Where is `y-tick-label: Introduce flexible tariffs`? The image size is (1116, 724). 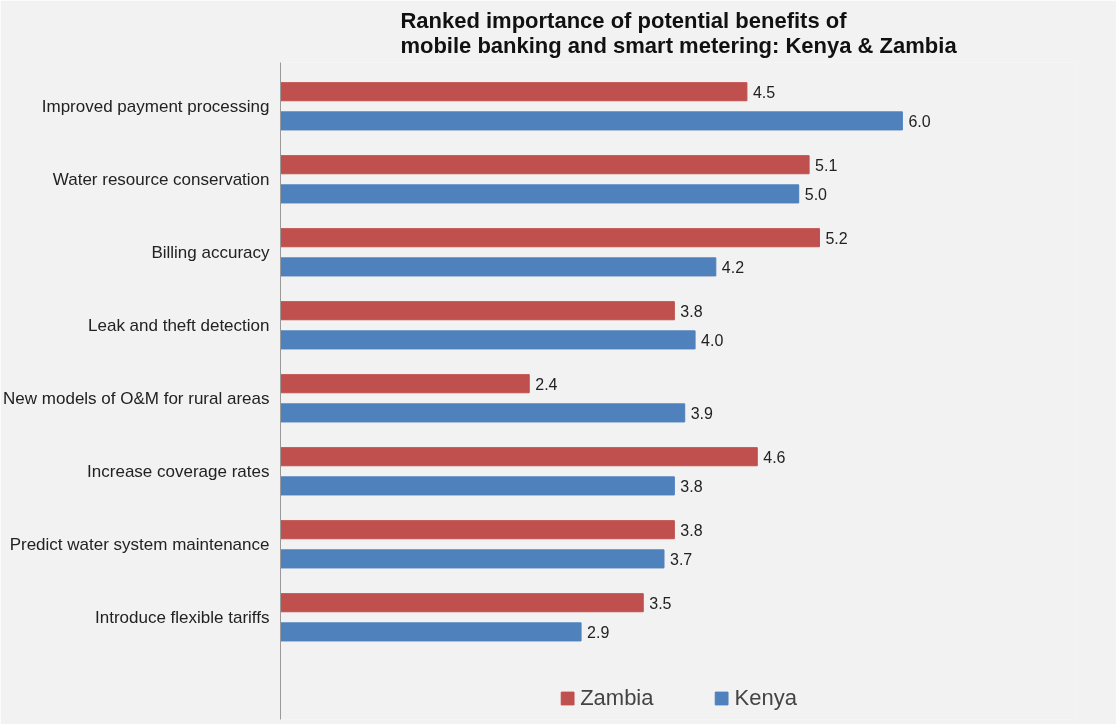 y-tick-label: Introduce flexible tariffs is located at coordinates (182, 617).